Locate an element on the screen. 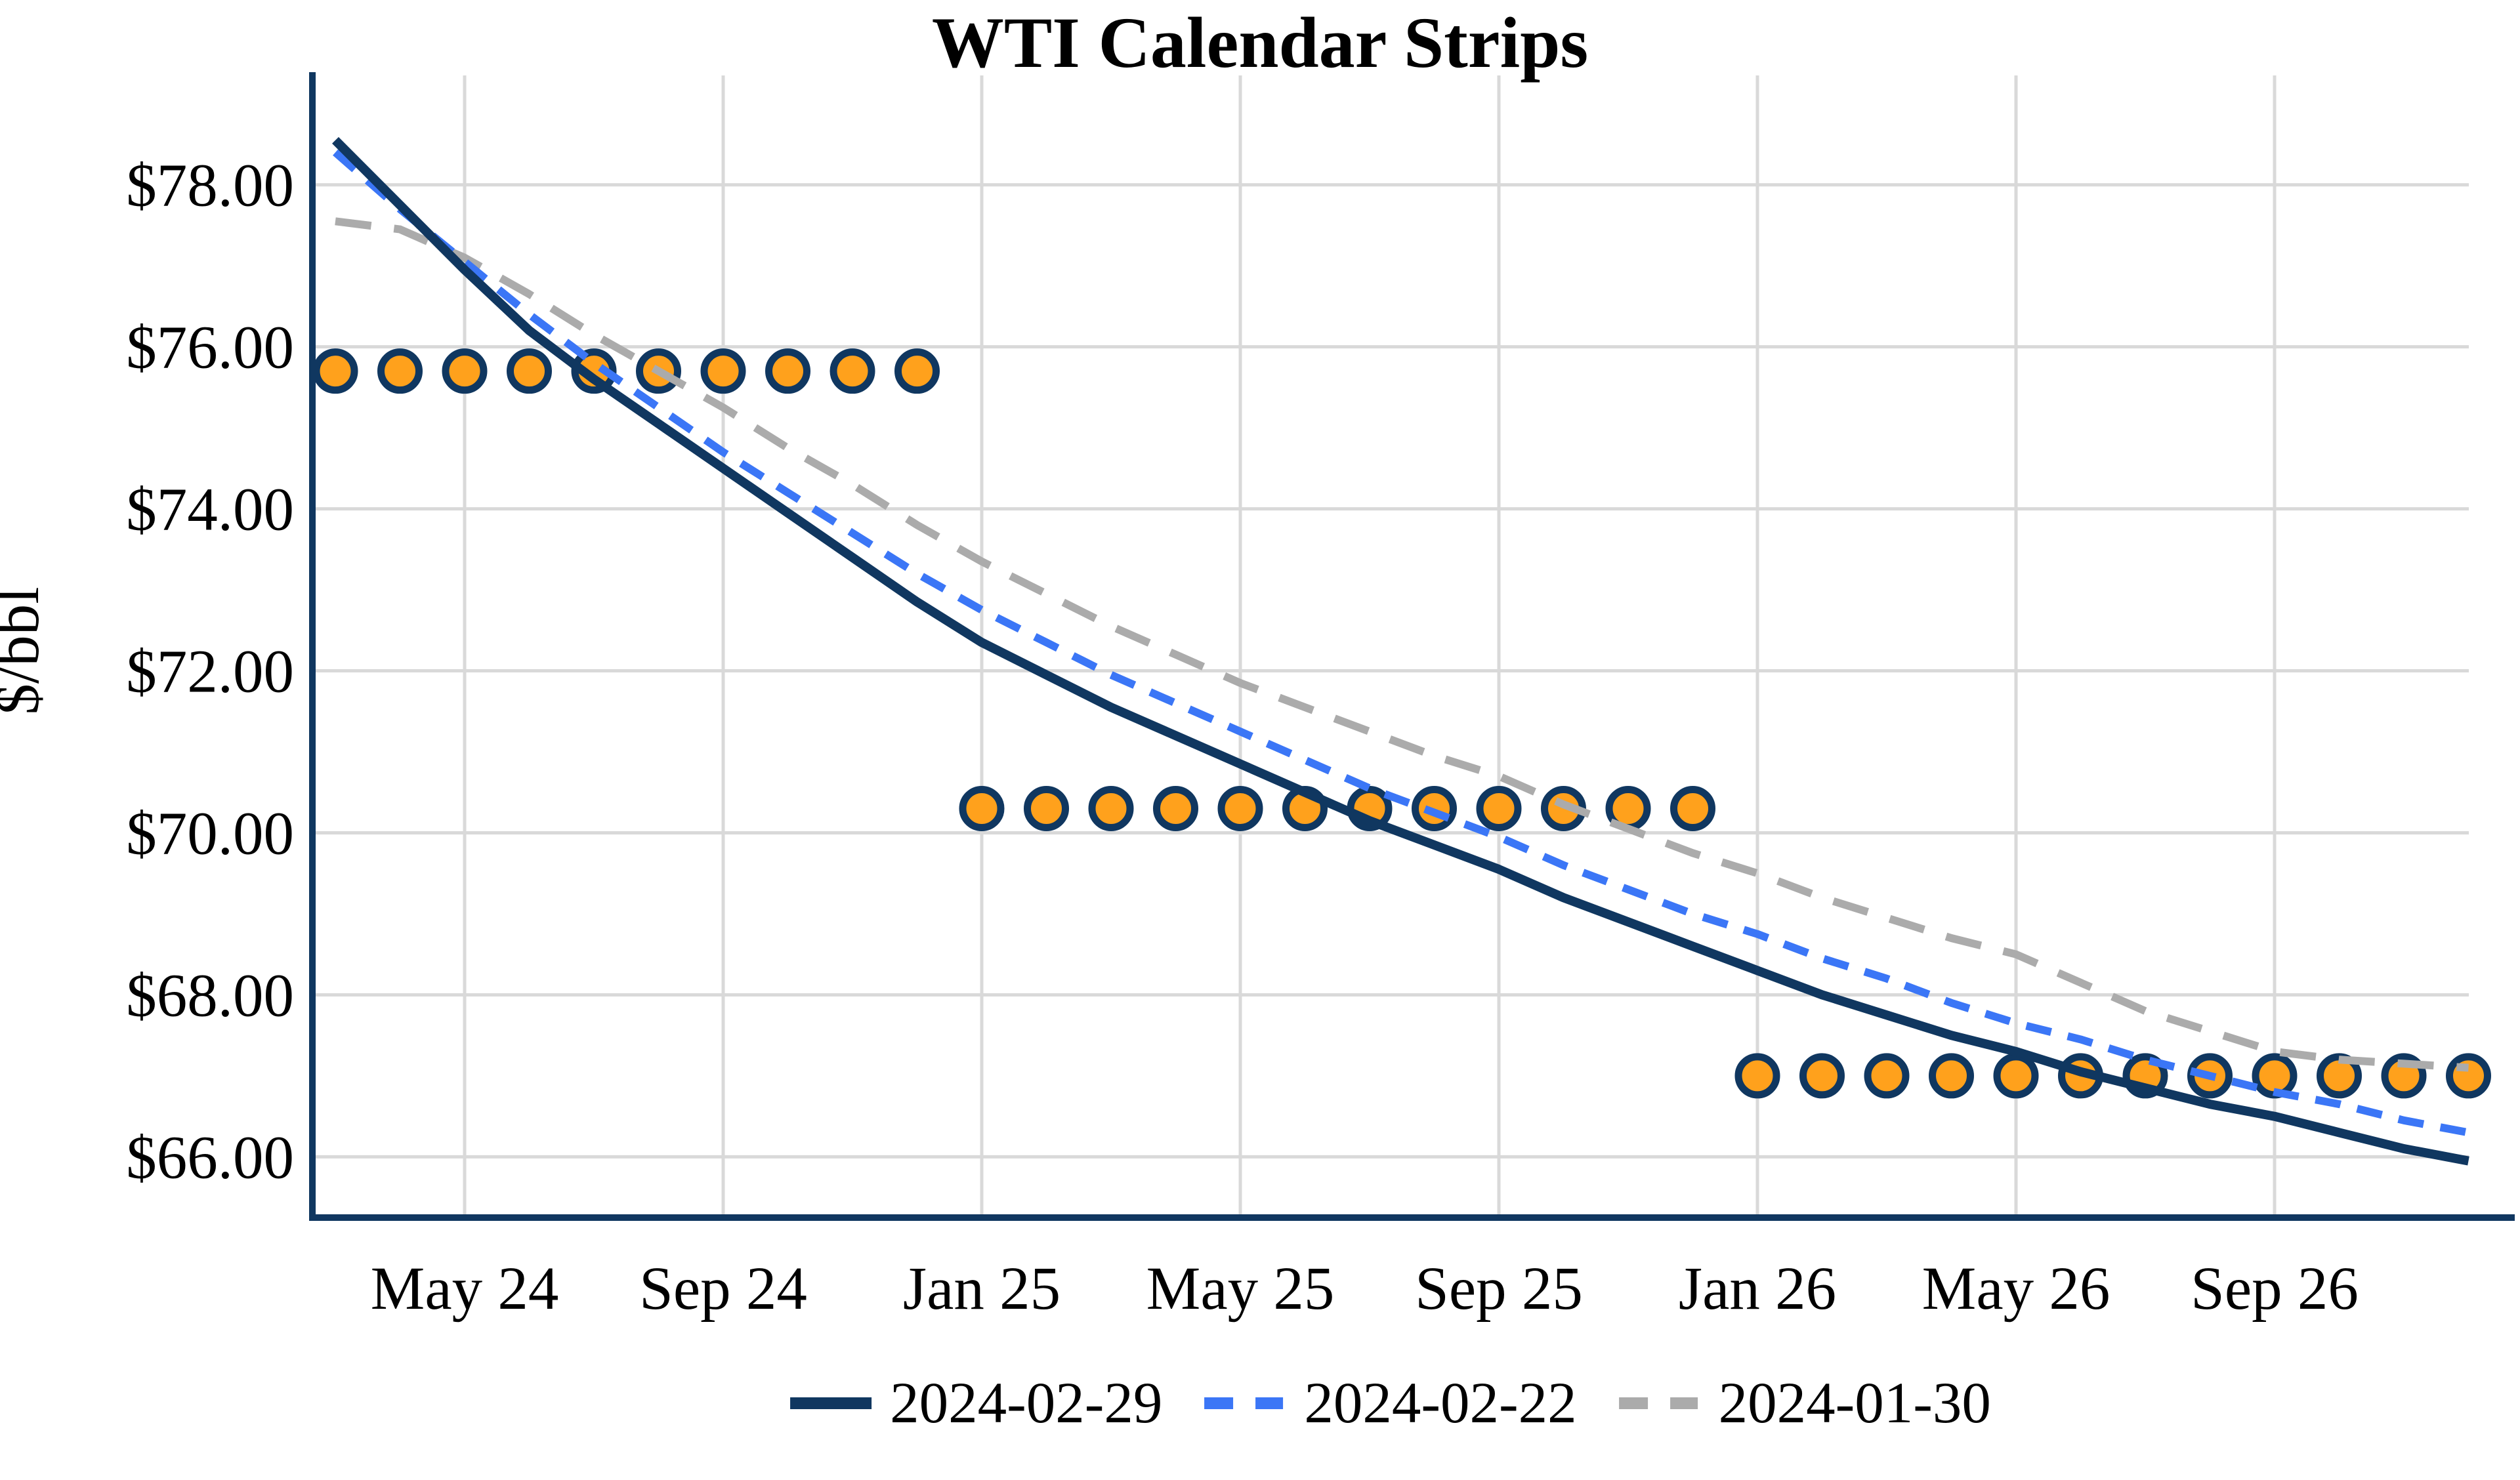  y-tick-label: $66.00 is located at coordinates (210, 1157).